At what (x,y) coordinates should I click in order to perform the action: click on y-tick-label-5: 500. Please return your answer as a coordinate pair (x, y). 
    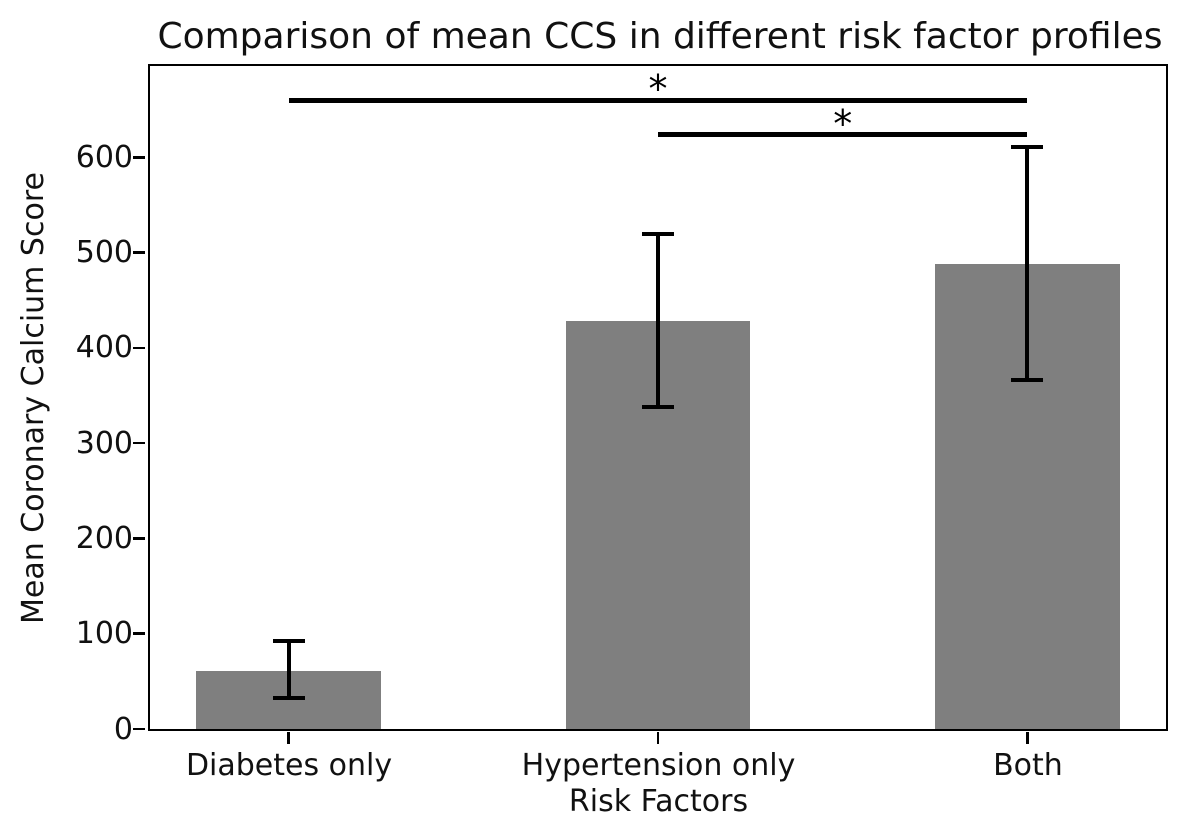
    Looking at the image, I should click on (104, 253).